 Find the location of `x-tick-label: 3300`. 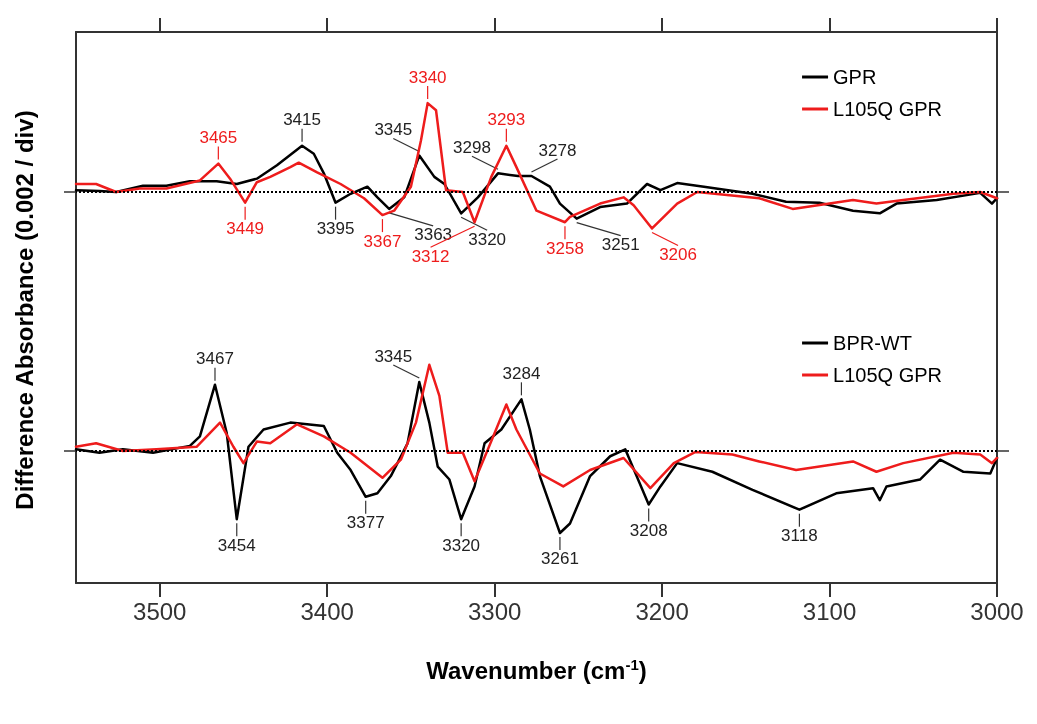

x-tick-label: 3300 is located at coordinates (494, 611).